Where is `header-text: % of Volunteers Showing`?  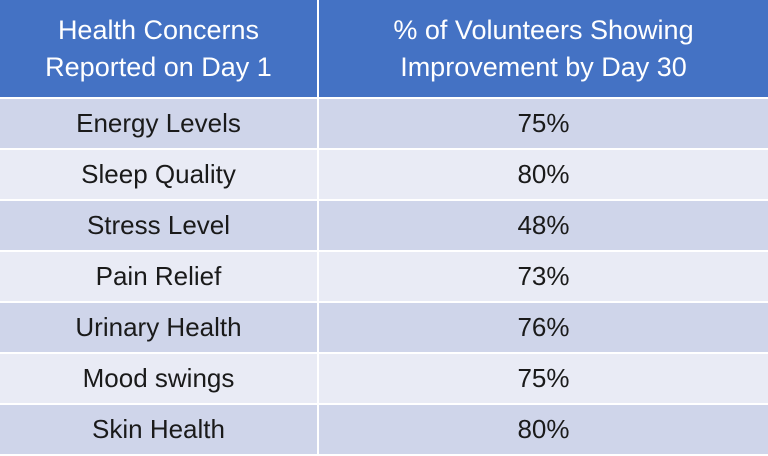 header-text: % of Volunteers Showing is located at coordinates (543, 29).